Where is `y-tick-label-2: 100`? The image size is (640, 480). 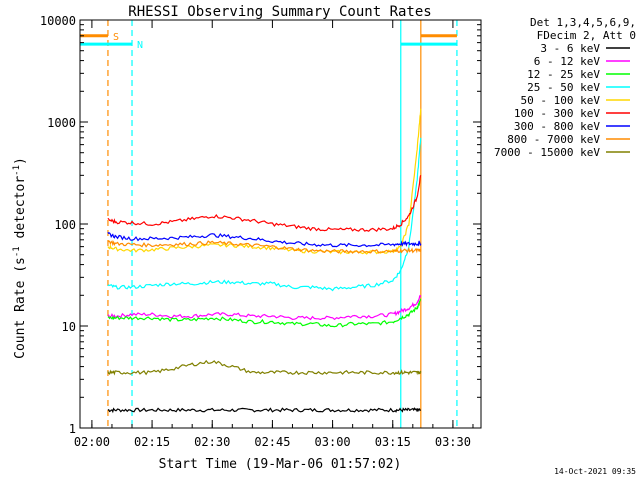
y-tick-label-2: 100 is located at coordinates (65, 225).